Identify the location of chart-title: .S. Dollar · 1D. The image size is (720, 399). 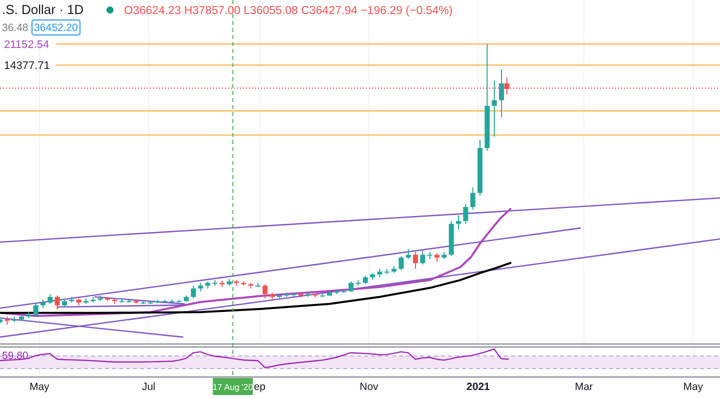
(43, 9).